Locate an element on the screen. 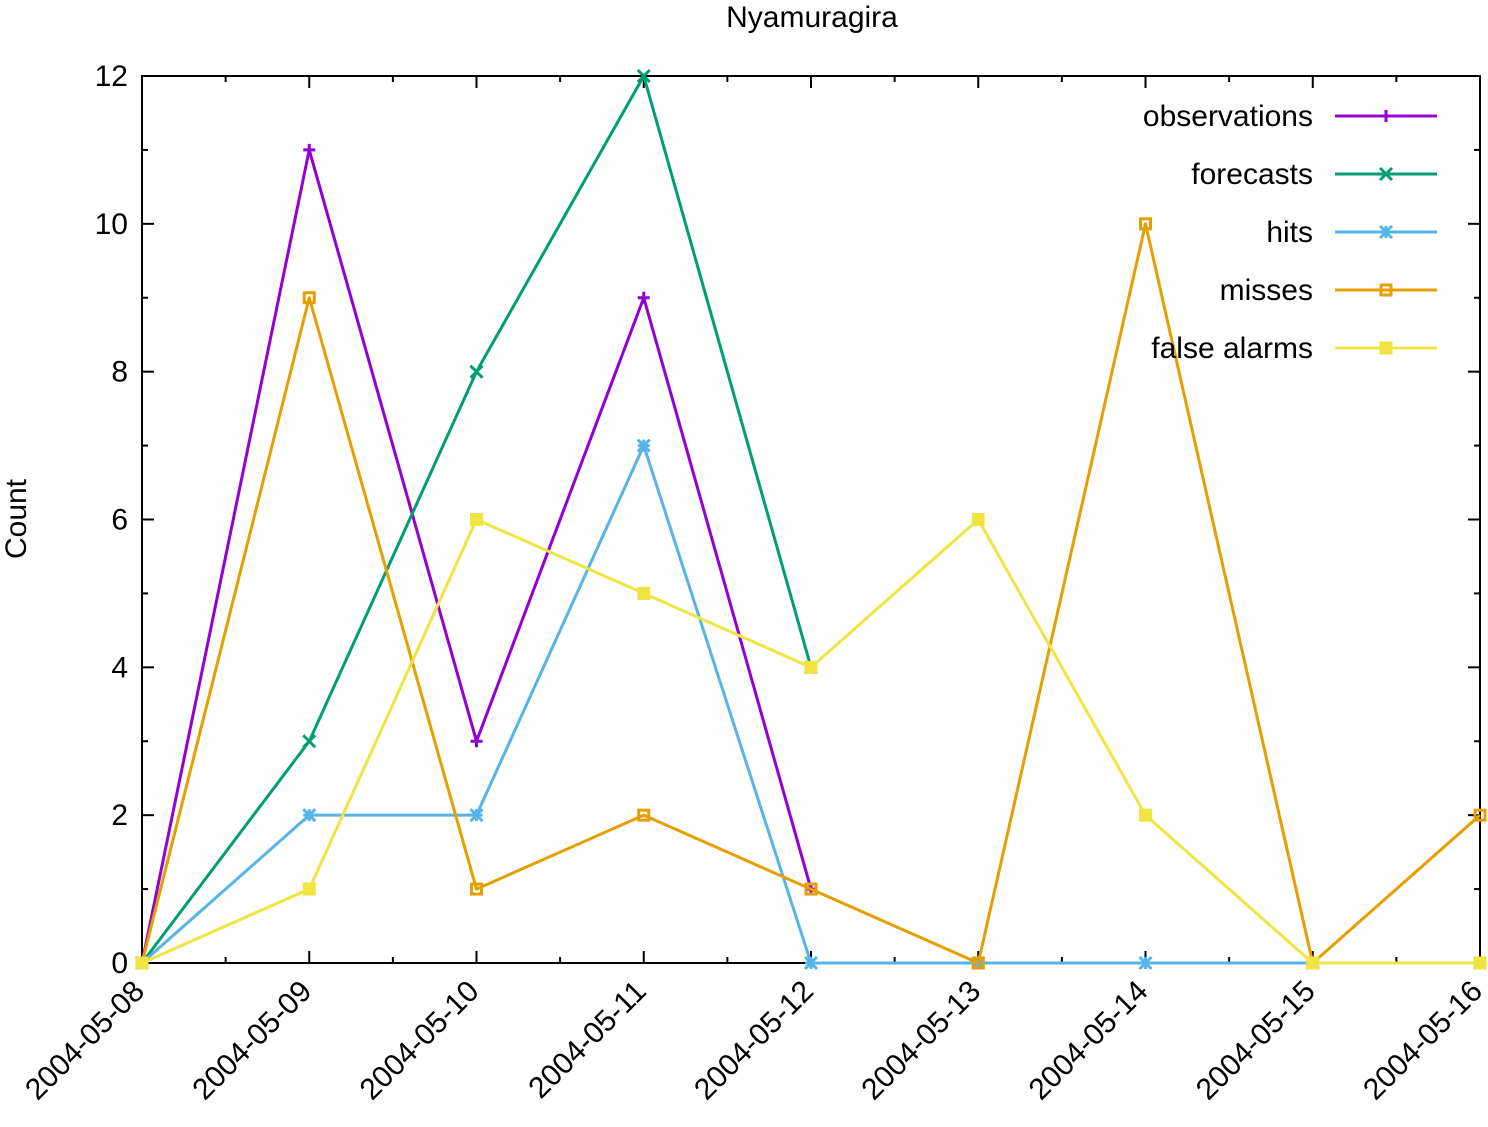 This screenshot has height=1127, width=1488. y-tick-label: 8 is located at coordinates (119, 372).